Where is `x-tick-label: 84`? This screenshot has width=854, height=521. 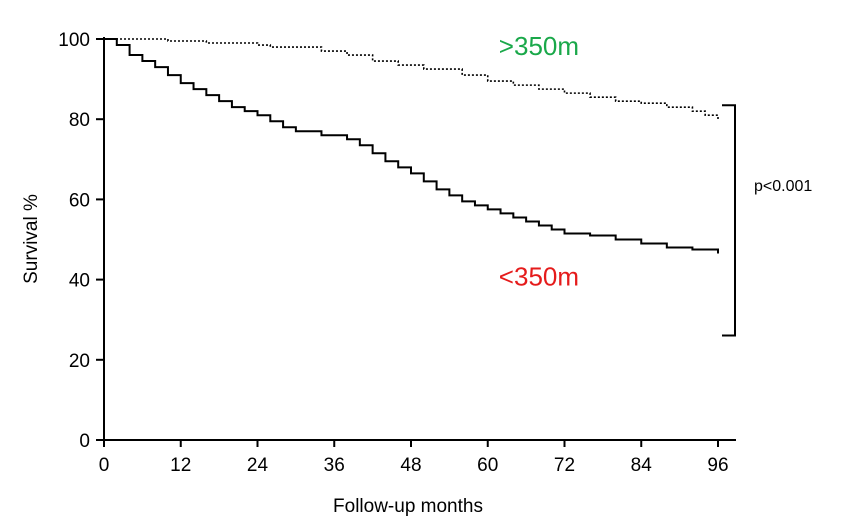
x-tick-label: 84 is located at coordinates (642, 465).